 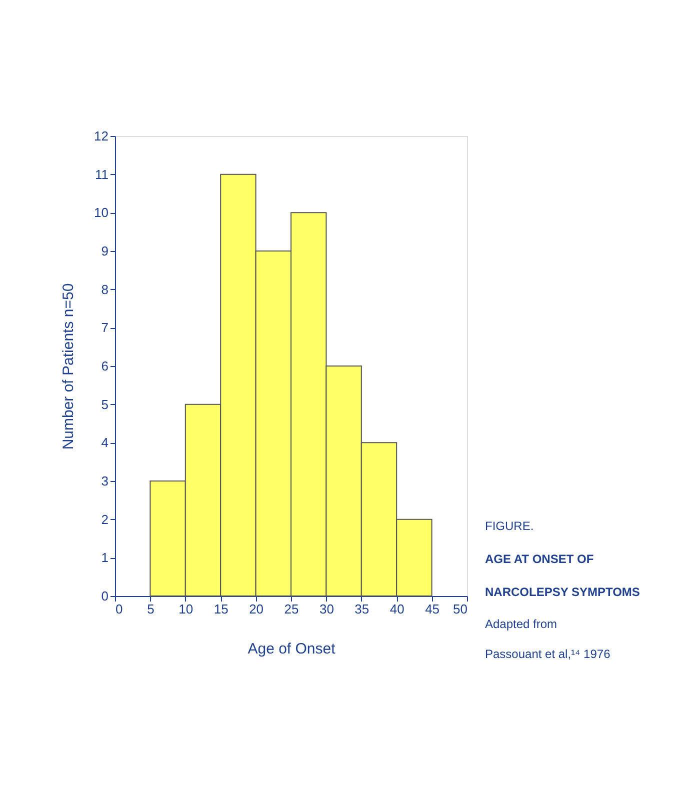 I want to click on x-tick-label: 35, so click(x=362, y=609).